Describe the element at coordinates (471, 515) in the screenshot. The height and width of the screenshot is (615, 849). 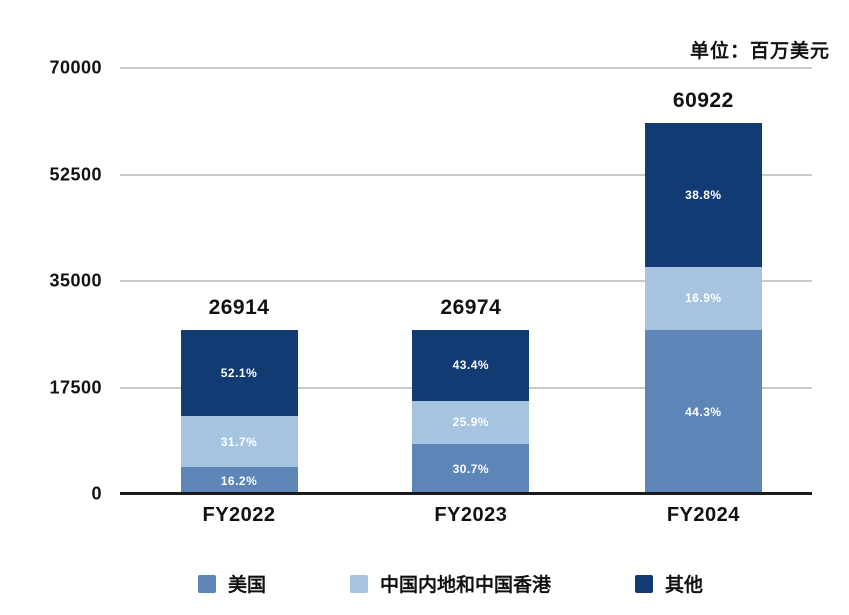
I see `category-label: FY2023` at that location.